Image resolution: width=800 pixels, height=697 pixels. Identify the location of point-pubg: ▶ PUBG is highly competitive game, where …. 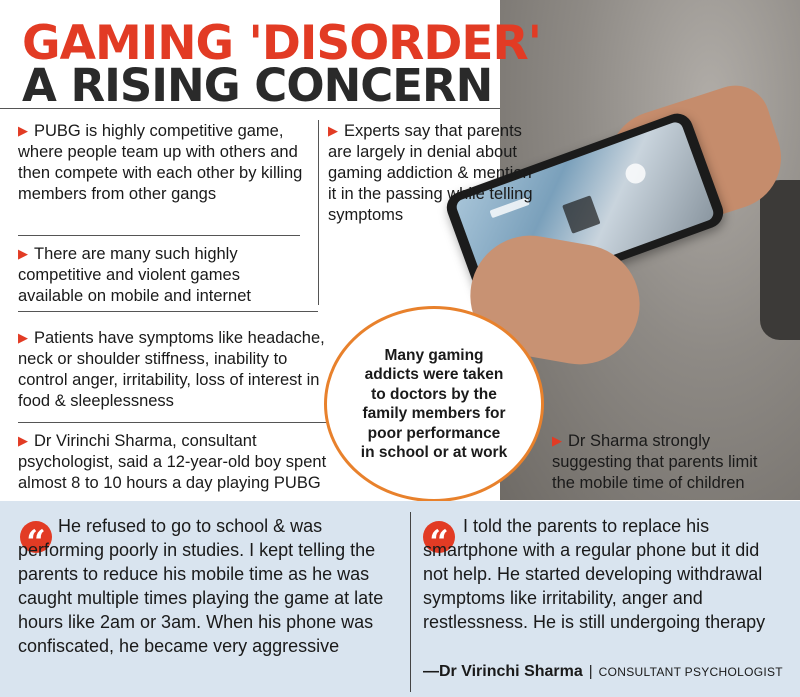
(160, 162).